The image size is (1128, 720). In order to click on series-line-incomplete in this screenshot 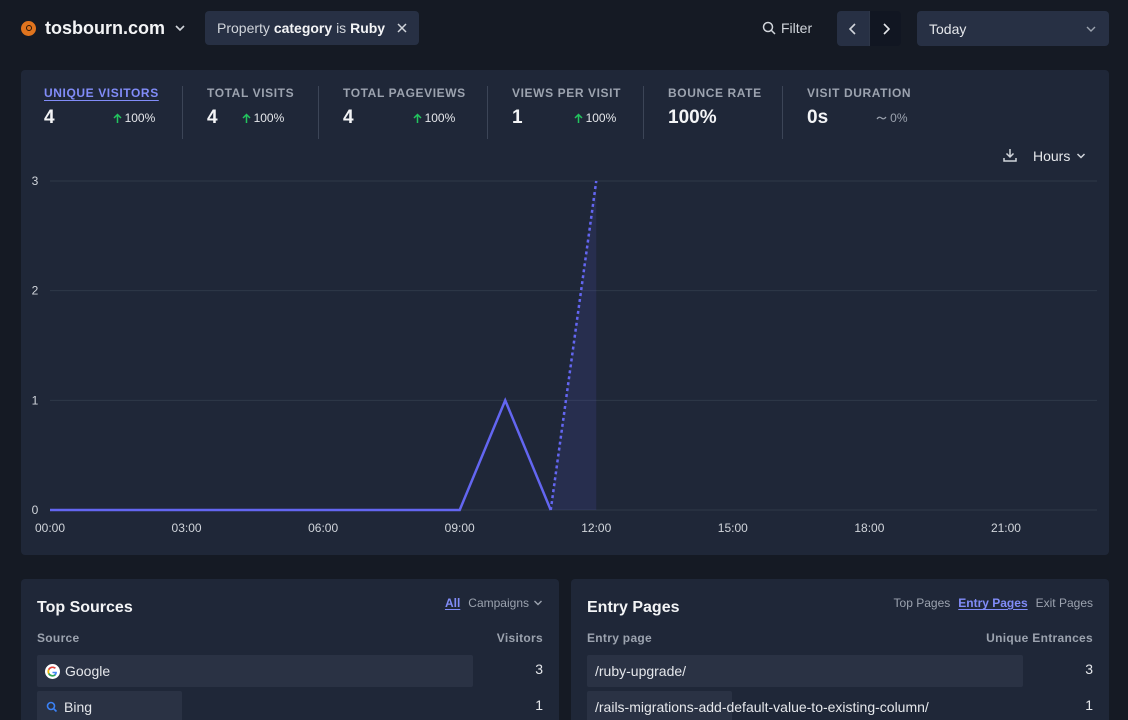, I will do `click(573, 345)`.